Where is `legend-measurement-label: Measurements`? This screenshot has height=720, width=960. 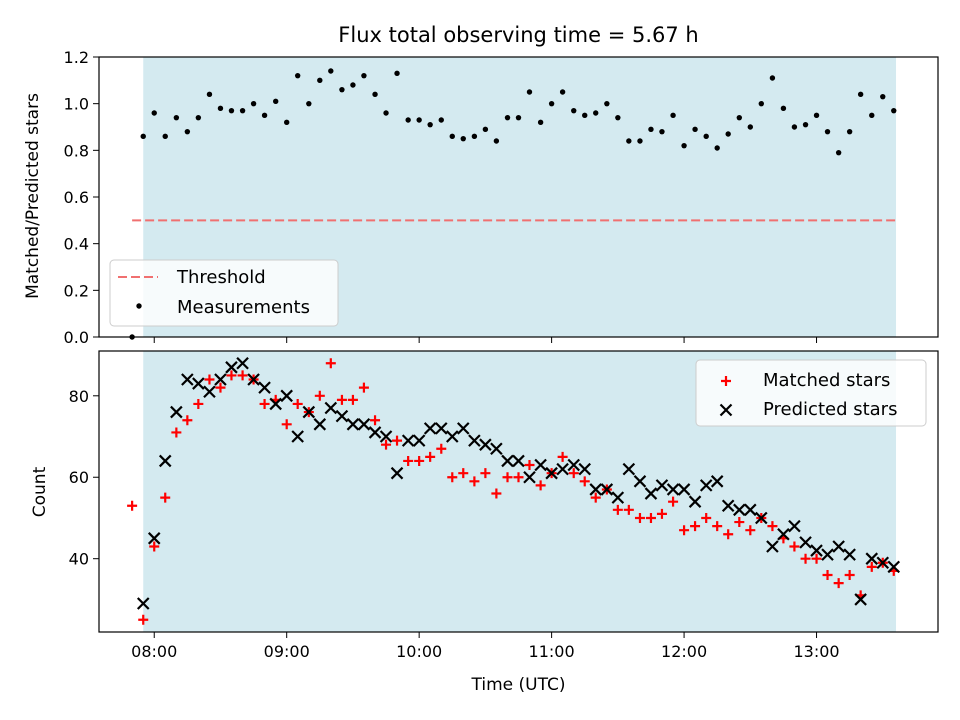 legend-measurement-label: Measurements is located at coordinates (243, 307).